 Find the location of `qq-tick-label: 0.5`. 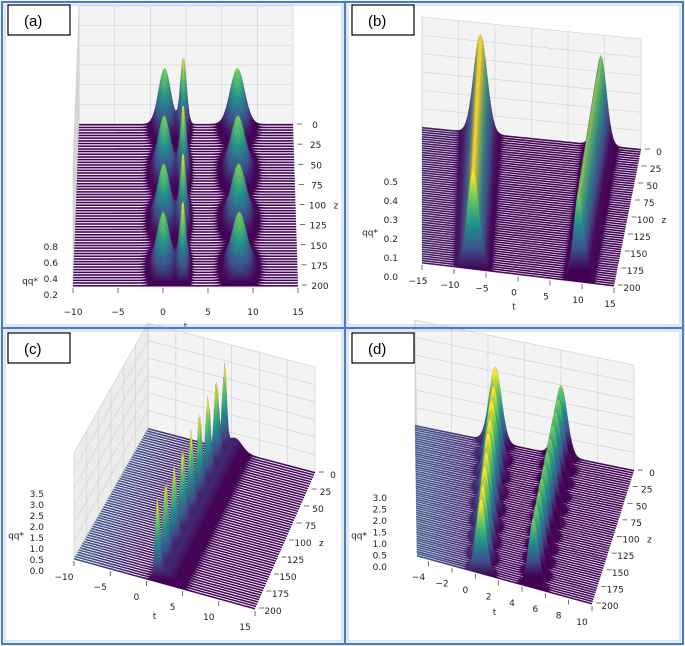

qq-tick-label: 0.5 is located at coordinates (37, 561).